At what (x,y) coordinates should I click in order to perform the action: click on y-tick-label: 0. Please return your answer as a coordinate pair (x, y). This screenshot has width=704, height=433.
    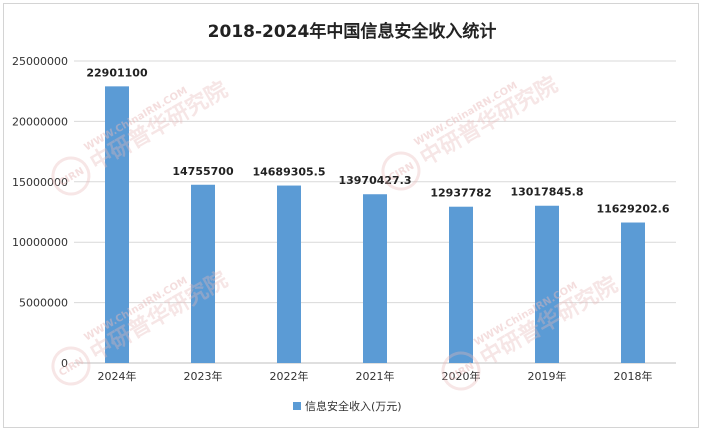
    Looking at the image, I should click on (64, 363).